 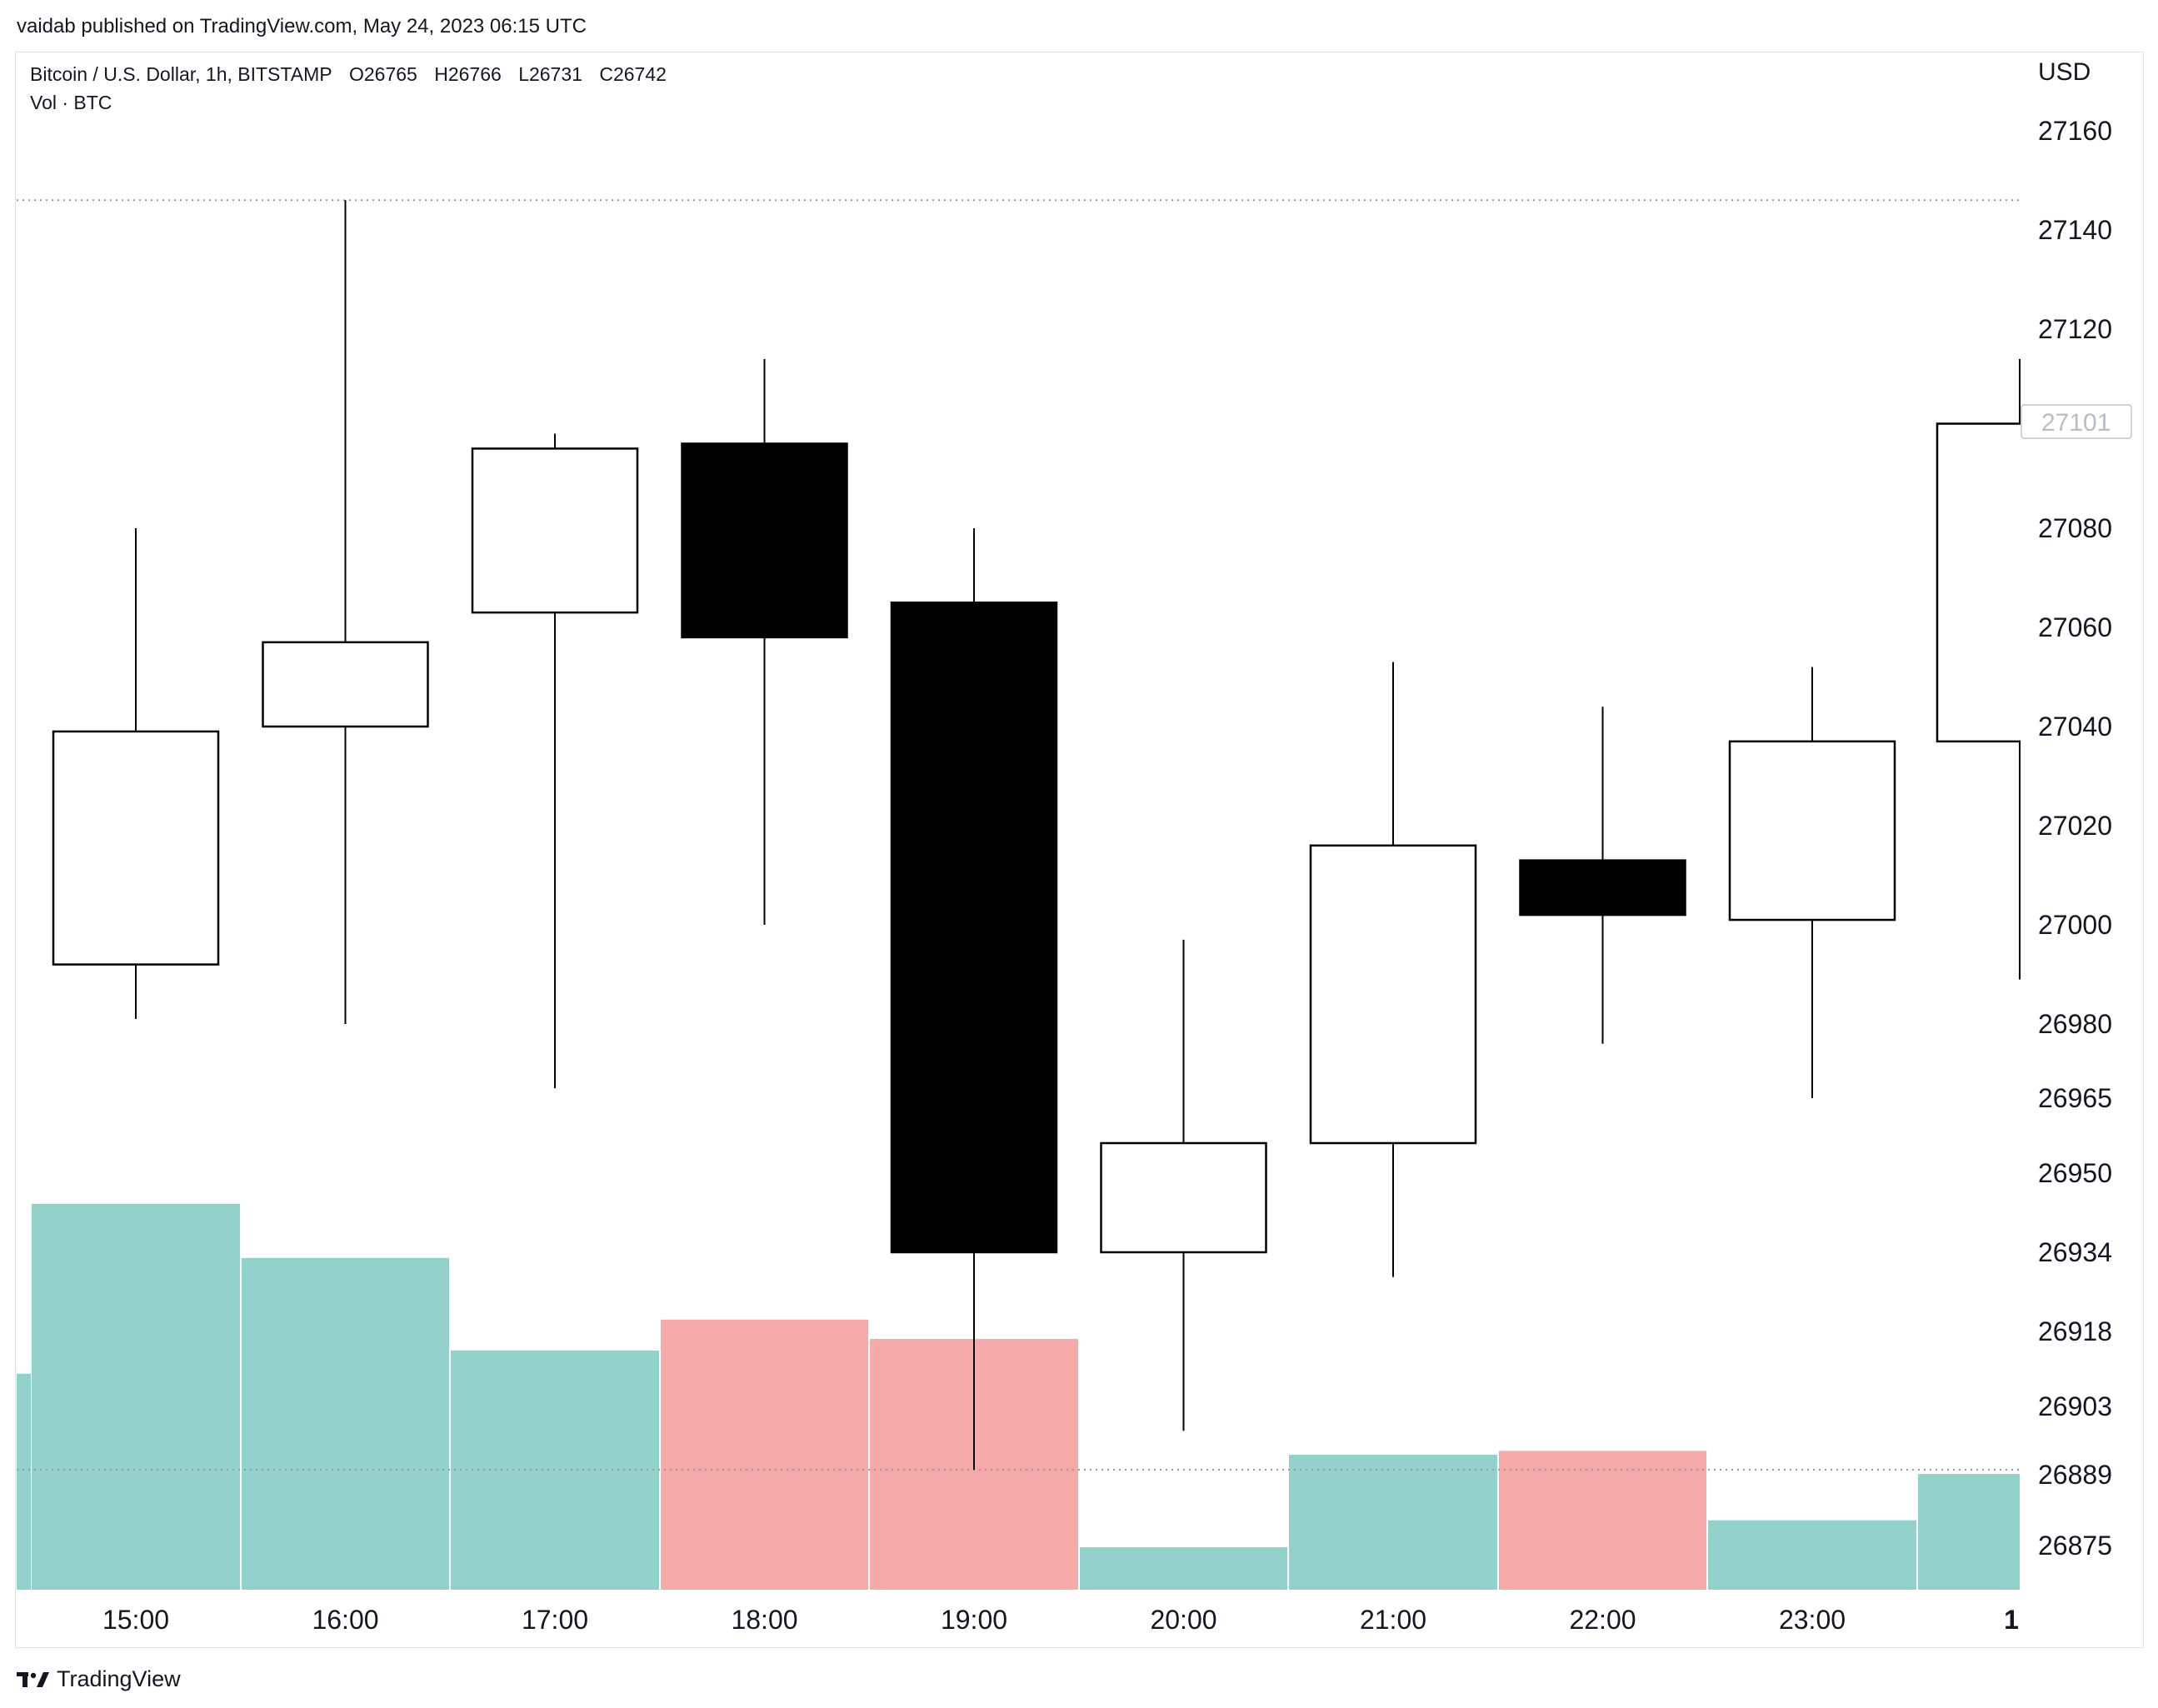 I want to click on time-tick-label: 1, so click(x=2011, y=1620).